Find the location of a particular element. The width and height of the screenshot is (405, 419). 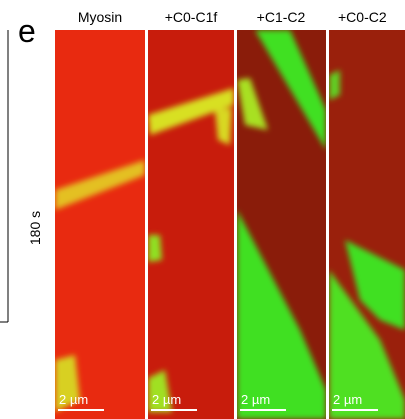

column-label: Myosin is located at coordinates (100, 17).